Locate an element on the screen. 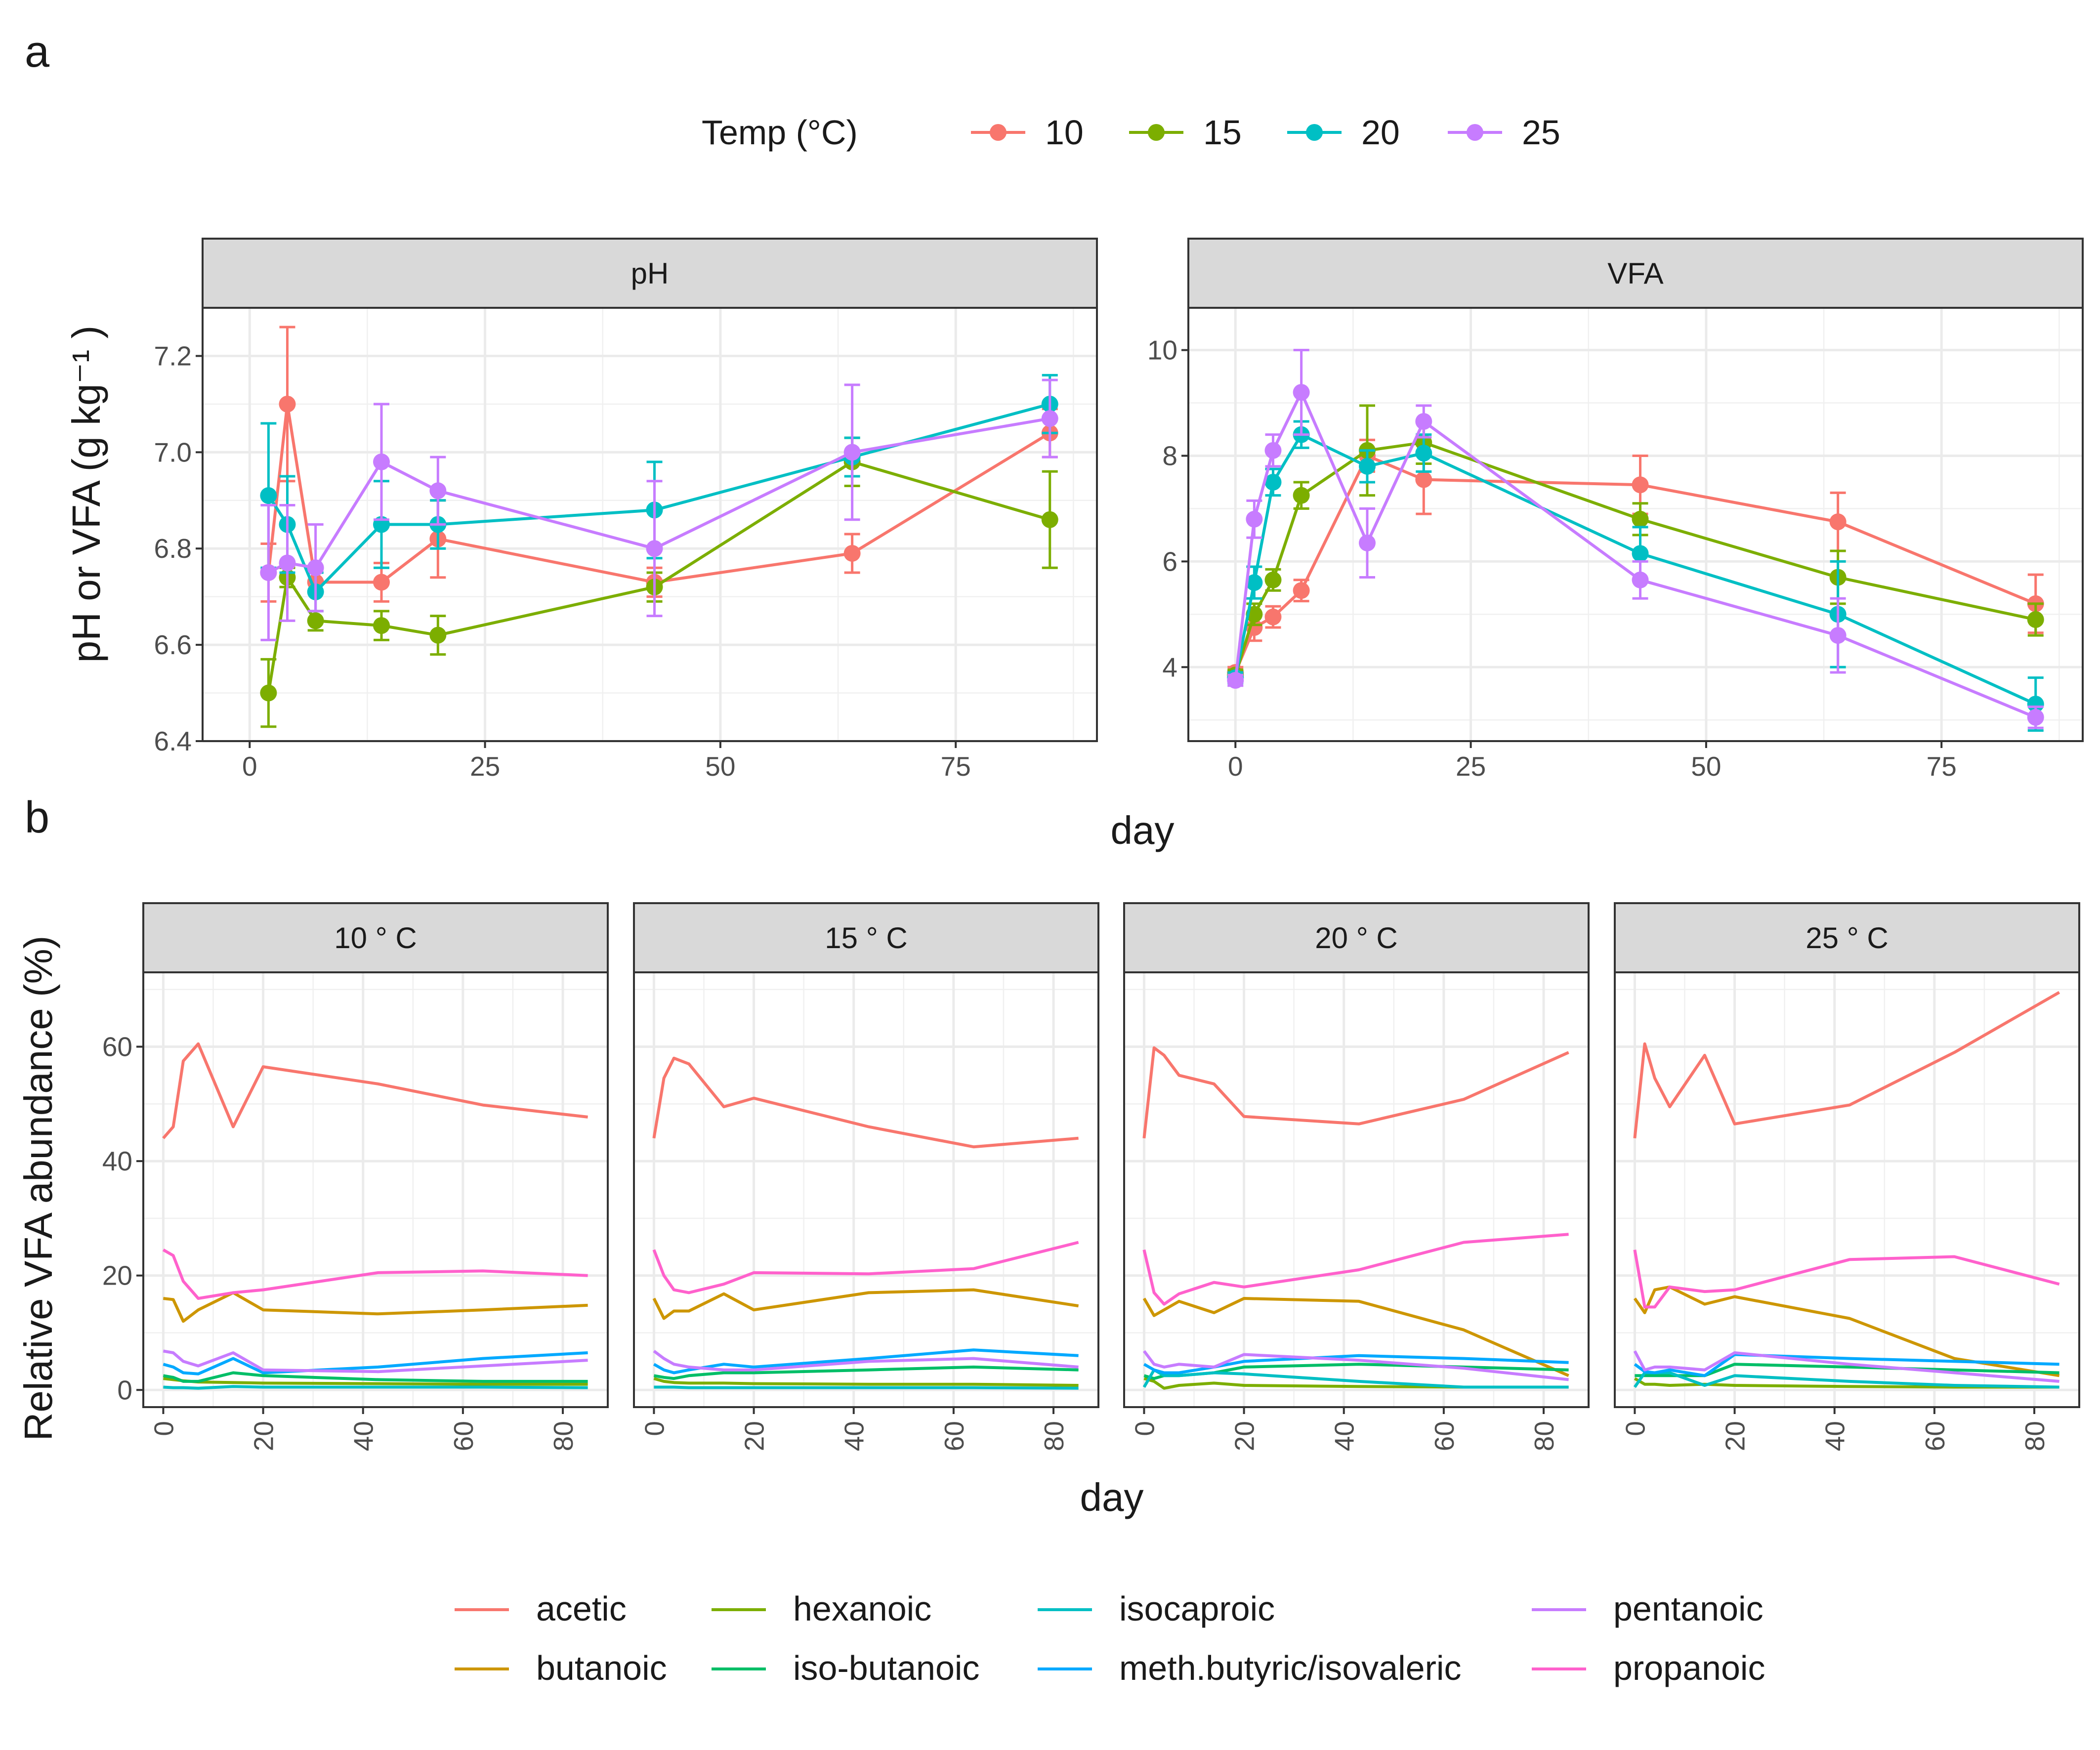 Image resolution: width=2100 pixels, height=1750 pixels. legend-label: acetic is located at coordinates (581, 1608).